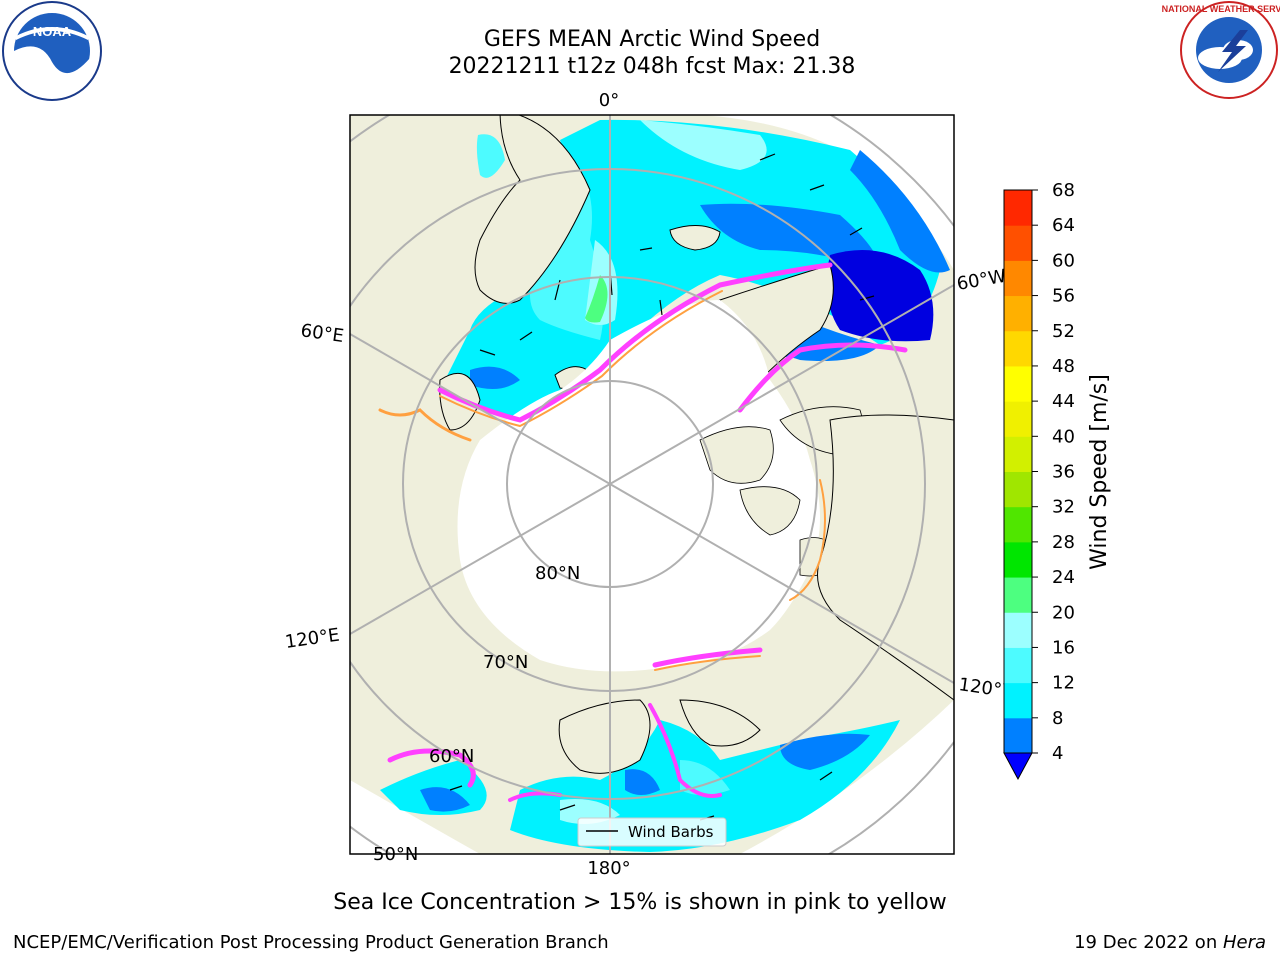 The height and width of the screenshot is (960, 1280). I want to click on meridian-120e, so click(480, 559).